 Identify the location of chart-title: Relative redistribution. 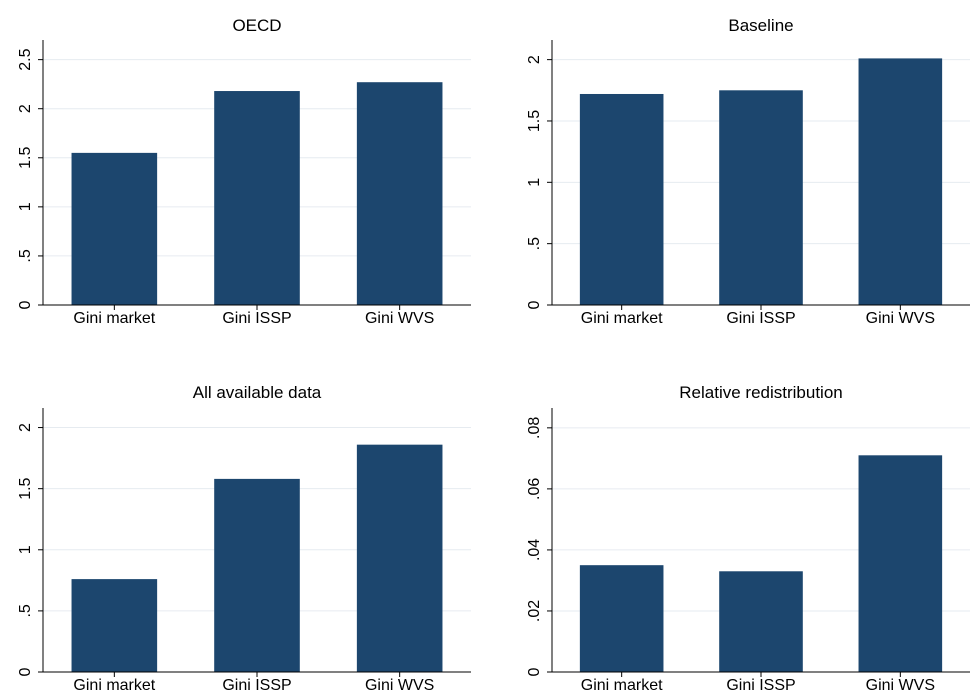
(760, 392).